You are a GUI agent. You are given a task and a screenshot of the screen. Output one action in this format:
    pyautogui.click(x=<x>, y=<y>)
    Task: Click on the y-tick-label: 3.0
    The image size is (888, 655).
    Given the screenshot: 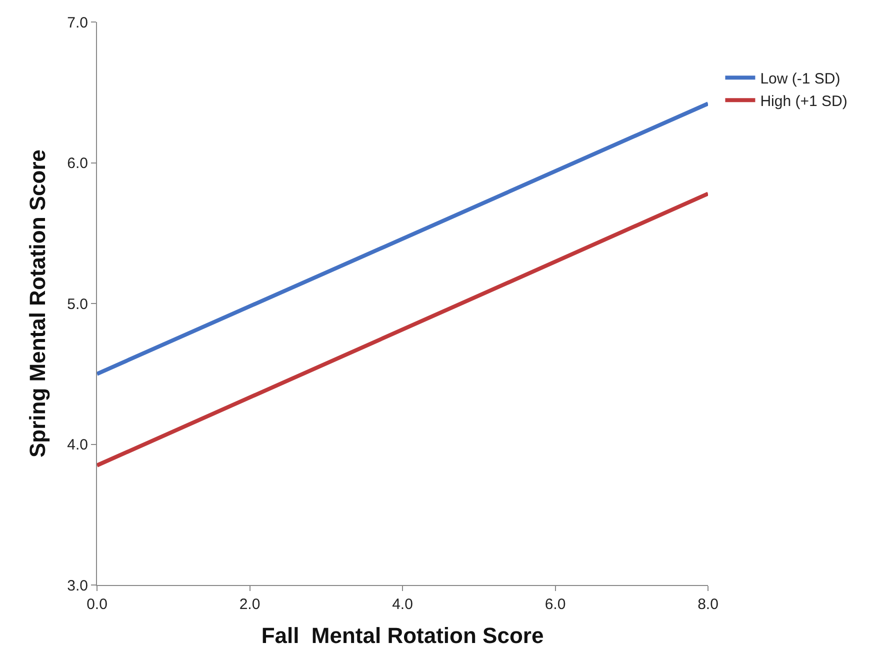 What is the action you would take?
    pyautogui.click(x=77, y=585)
    